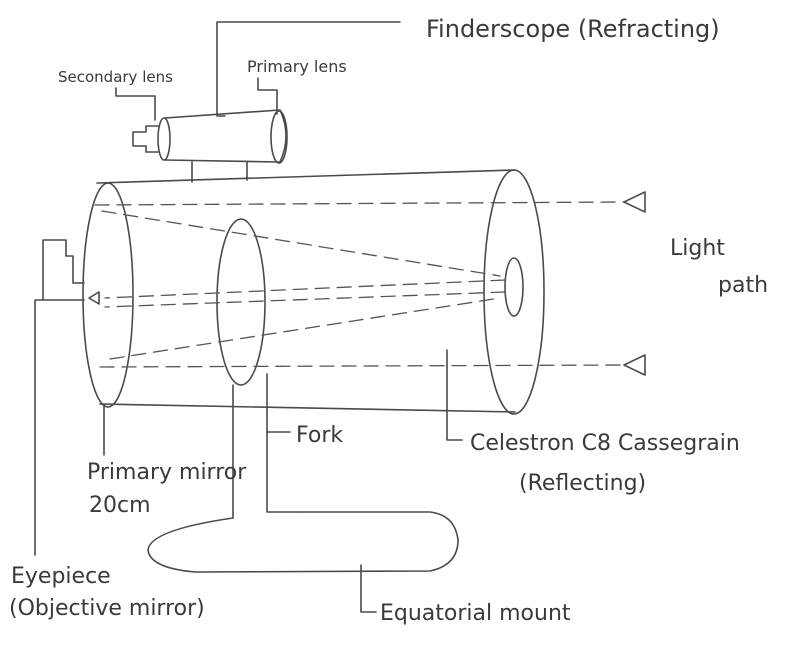  What do you see at coordinates (167, 472) in the screenshot?
I see `primary-mirror-label-line1: Primary mirror` at bounding box center [167, 472].